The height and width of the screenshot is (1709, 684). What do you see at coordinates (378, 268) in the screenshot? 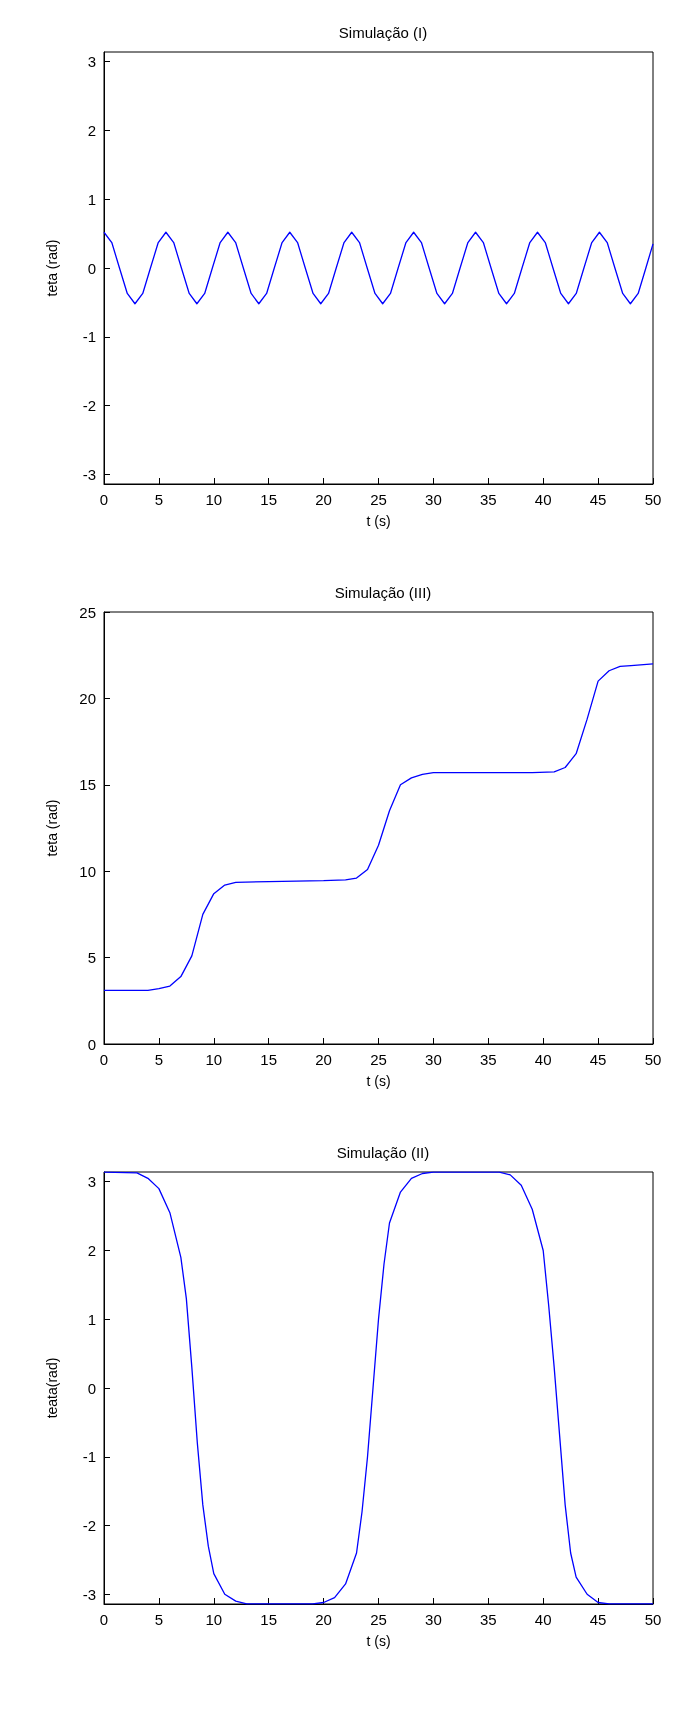
I see `line-series` at bounding box center [378, 268].